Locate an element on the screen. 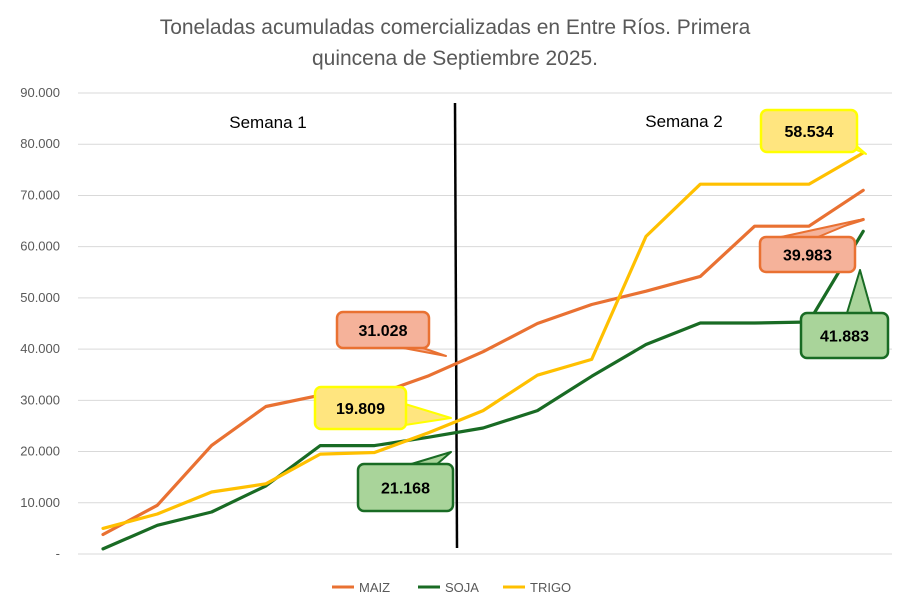 Image resolution: width=910 pixels, height=614 pixels. callout-soja: 41.883 is located at coordinates (844, 314).